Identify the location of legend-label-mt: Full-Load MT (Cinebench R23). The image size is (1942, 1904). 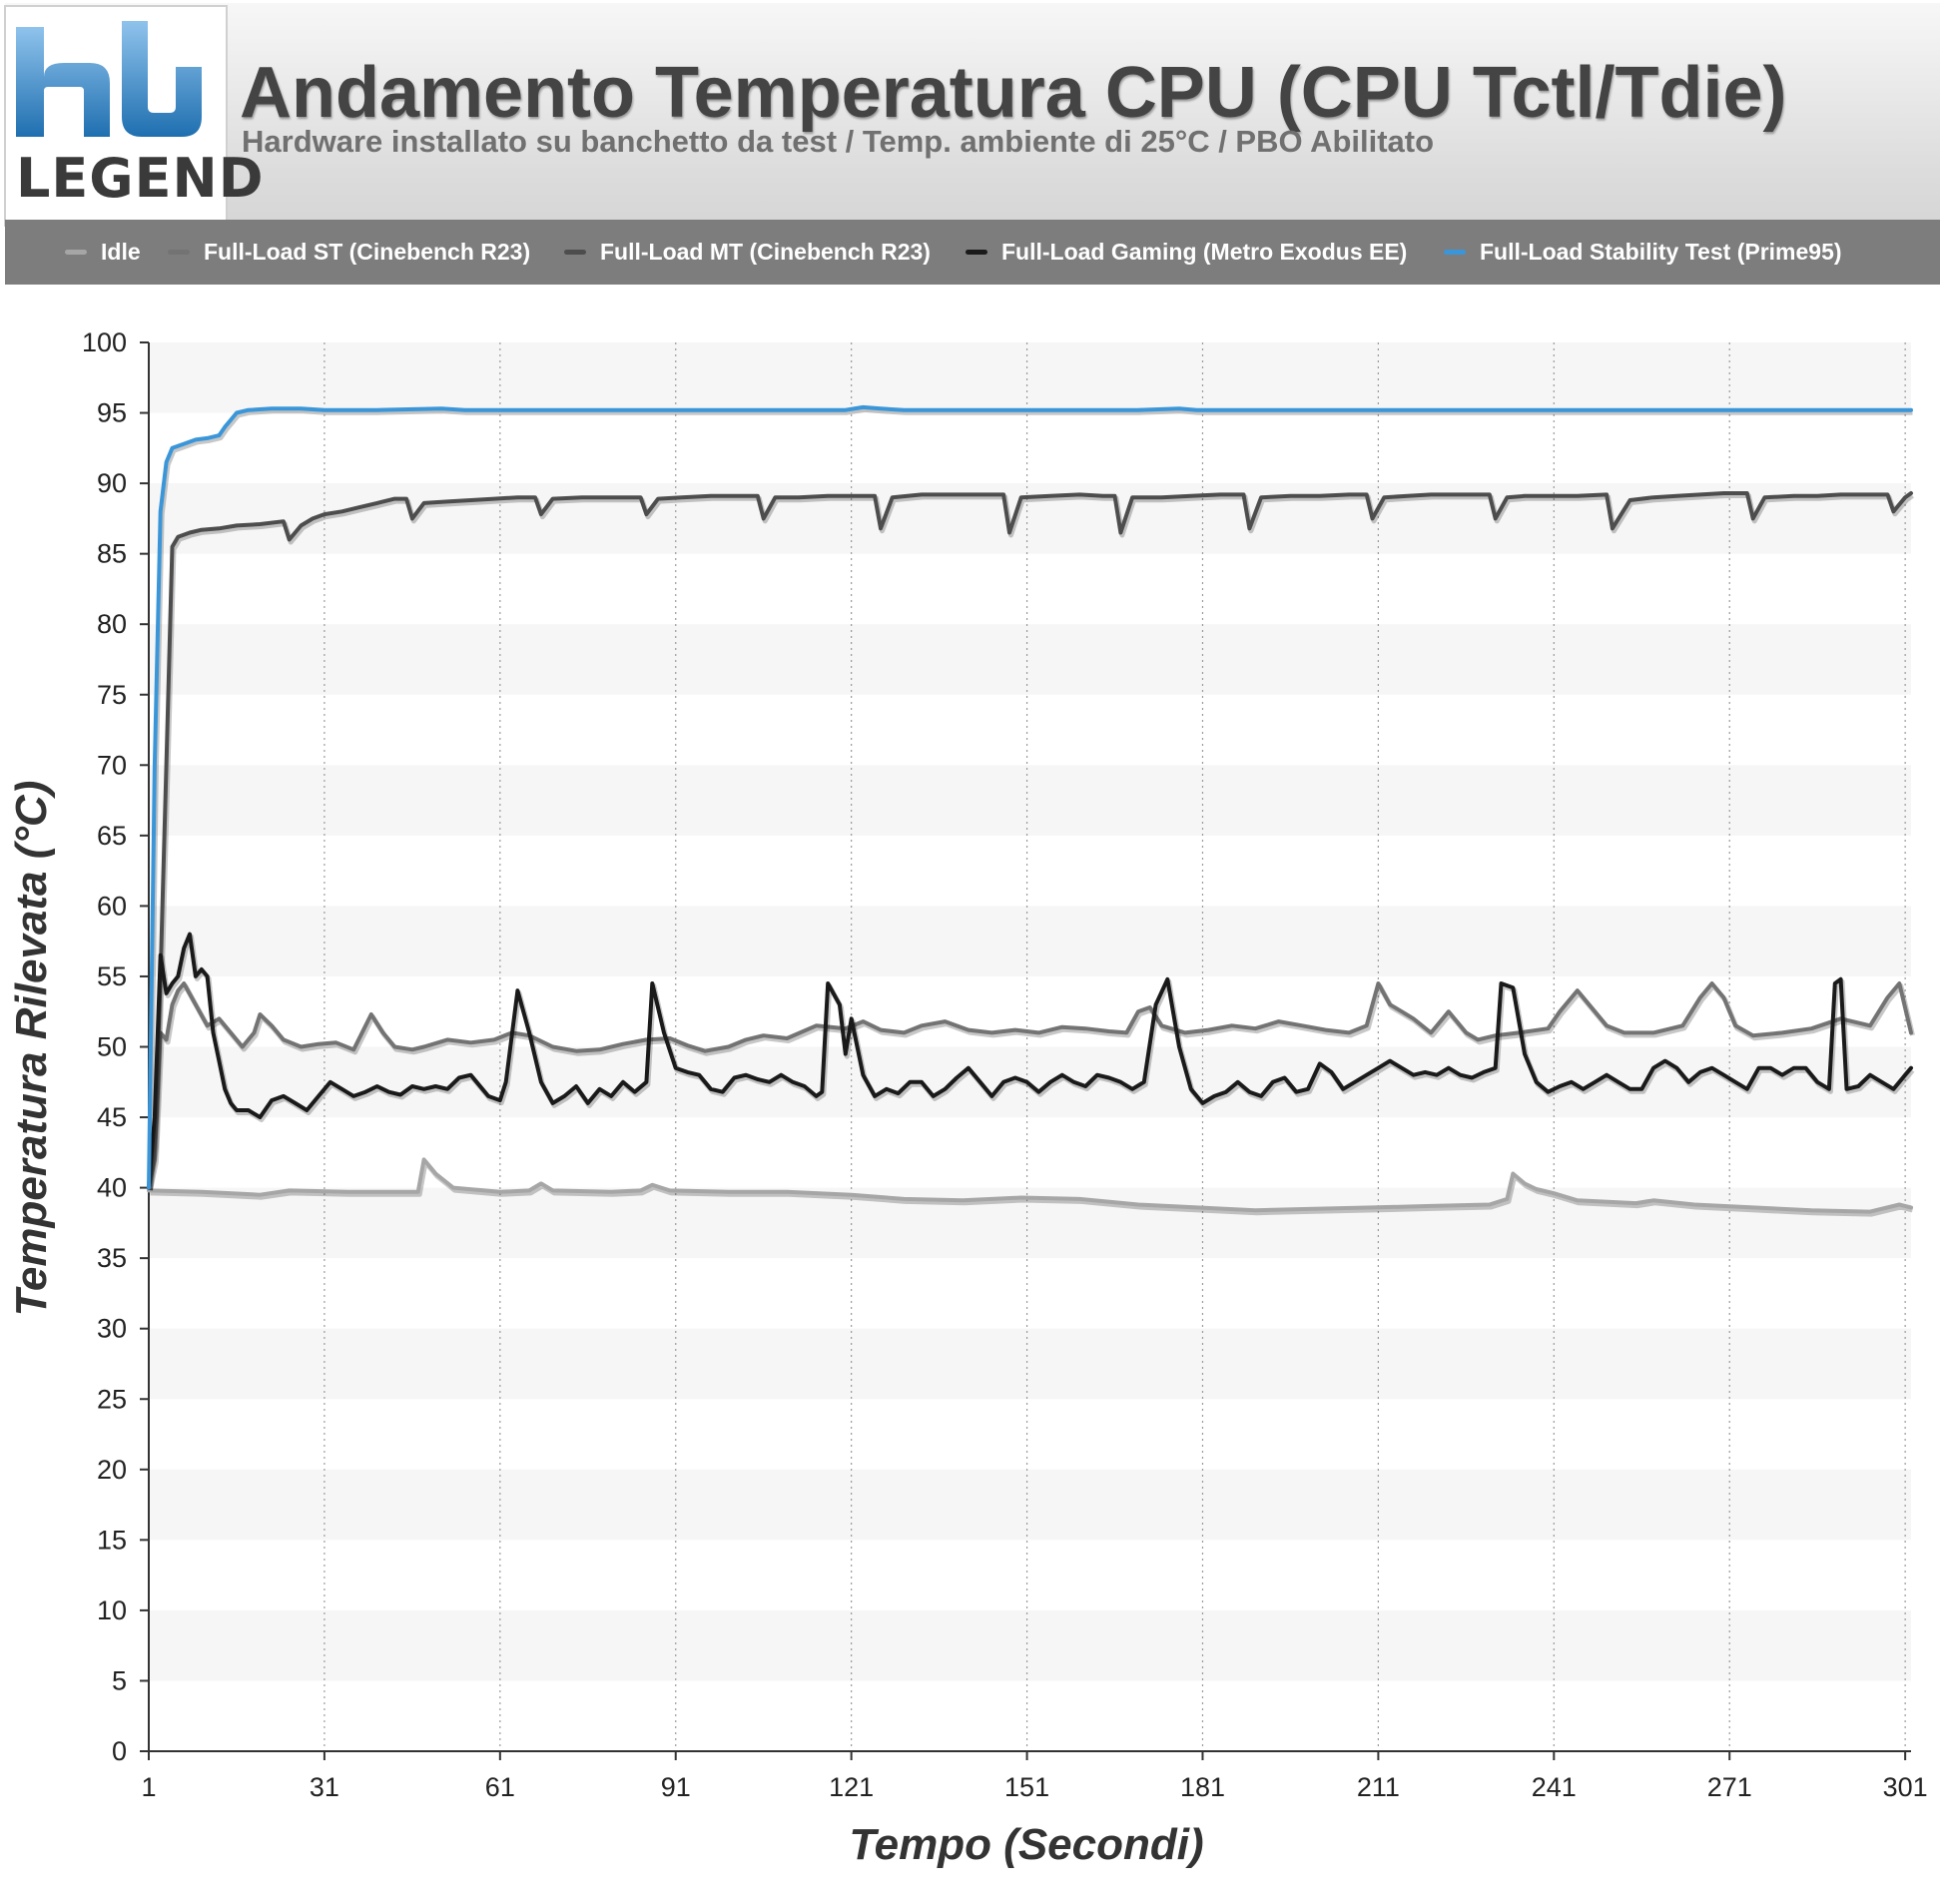
(765, 252).